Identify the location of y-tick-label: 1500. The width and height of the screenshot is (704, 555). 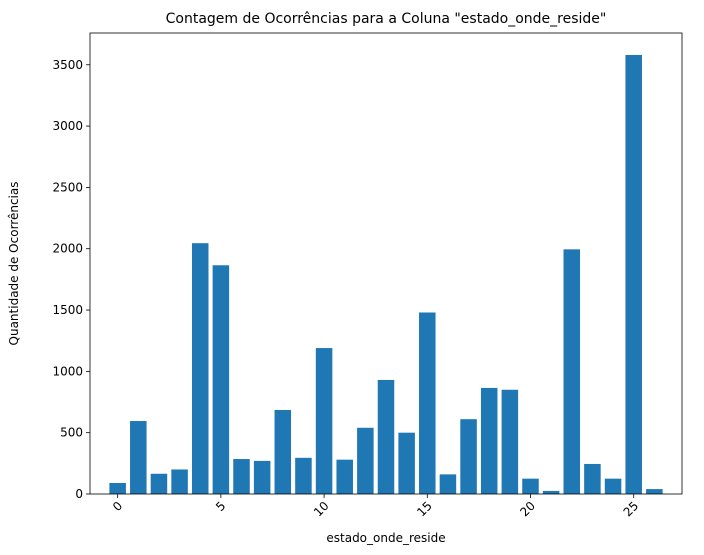
(67, 310).